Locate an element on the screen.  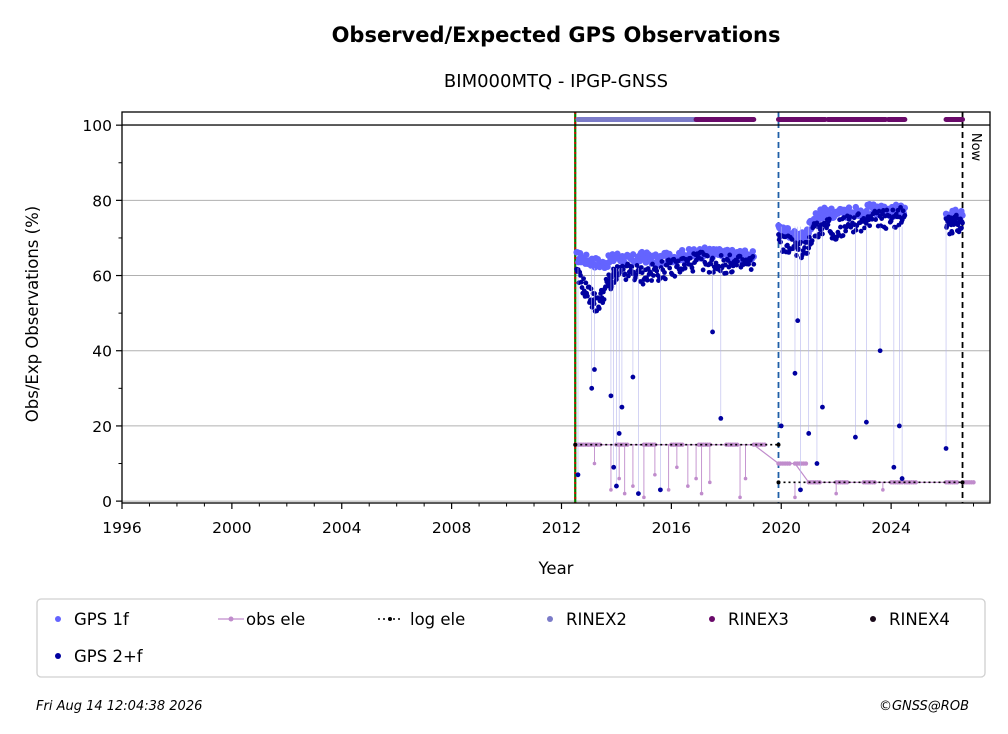
legend-label: RINEX2 is located at coordinates (596, 619).